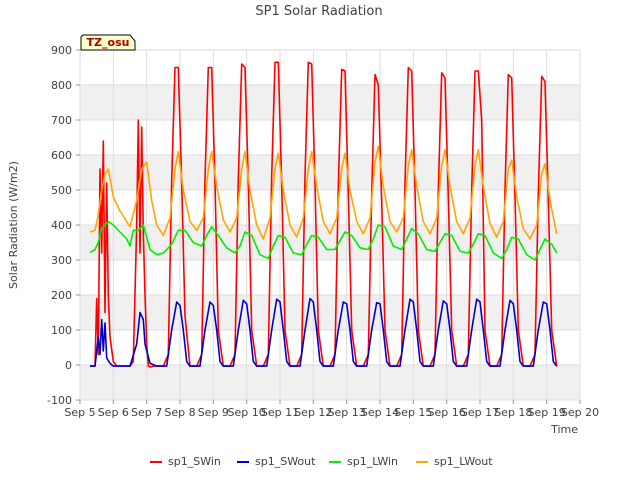 Image resolution: width=640 pixels, height=480 pixels. Describe the element at coordinates (61, 295) in the screenshot. I see `y-tick-label: 200` at that location.